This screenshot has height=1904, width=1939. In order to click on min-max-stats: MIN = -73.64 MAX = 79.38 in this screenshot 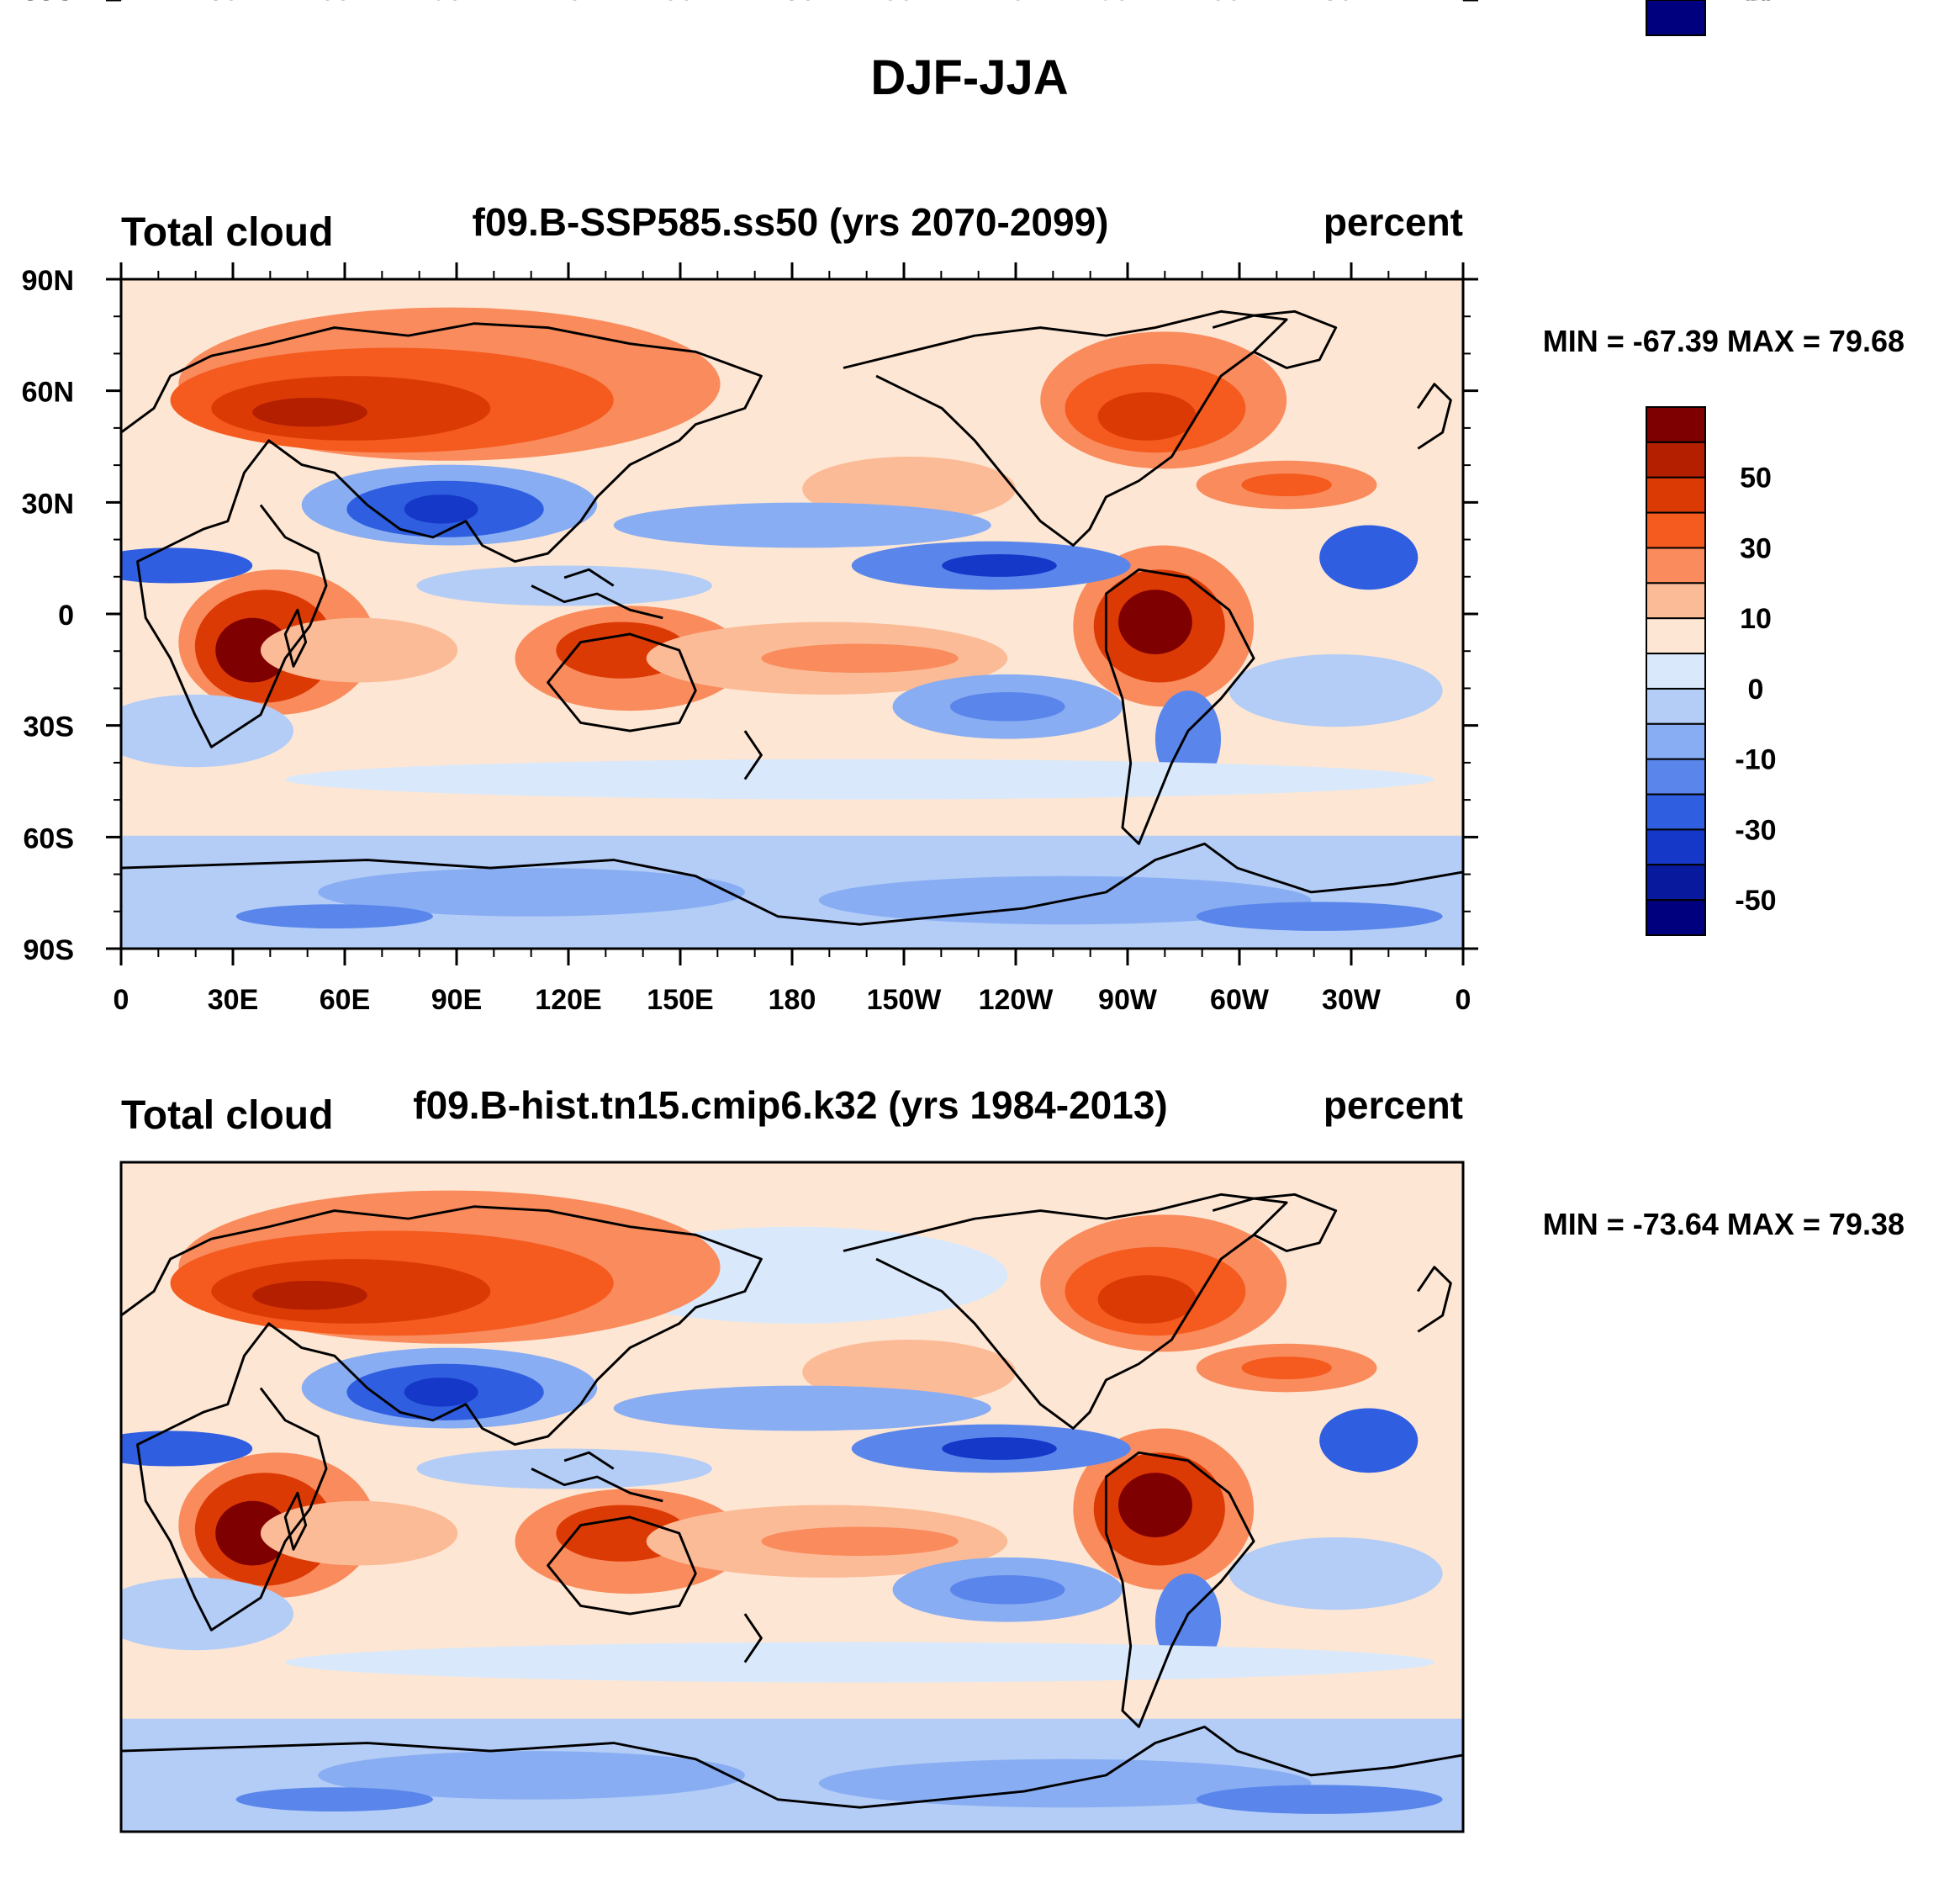, I will do `click(1724, 1224)`.